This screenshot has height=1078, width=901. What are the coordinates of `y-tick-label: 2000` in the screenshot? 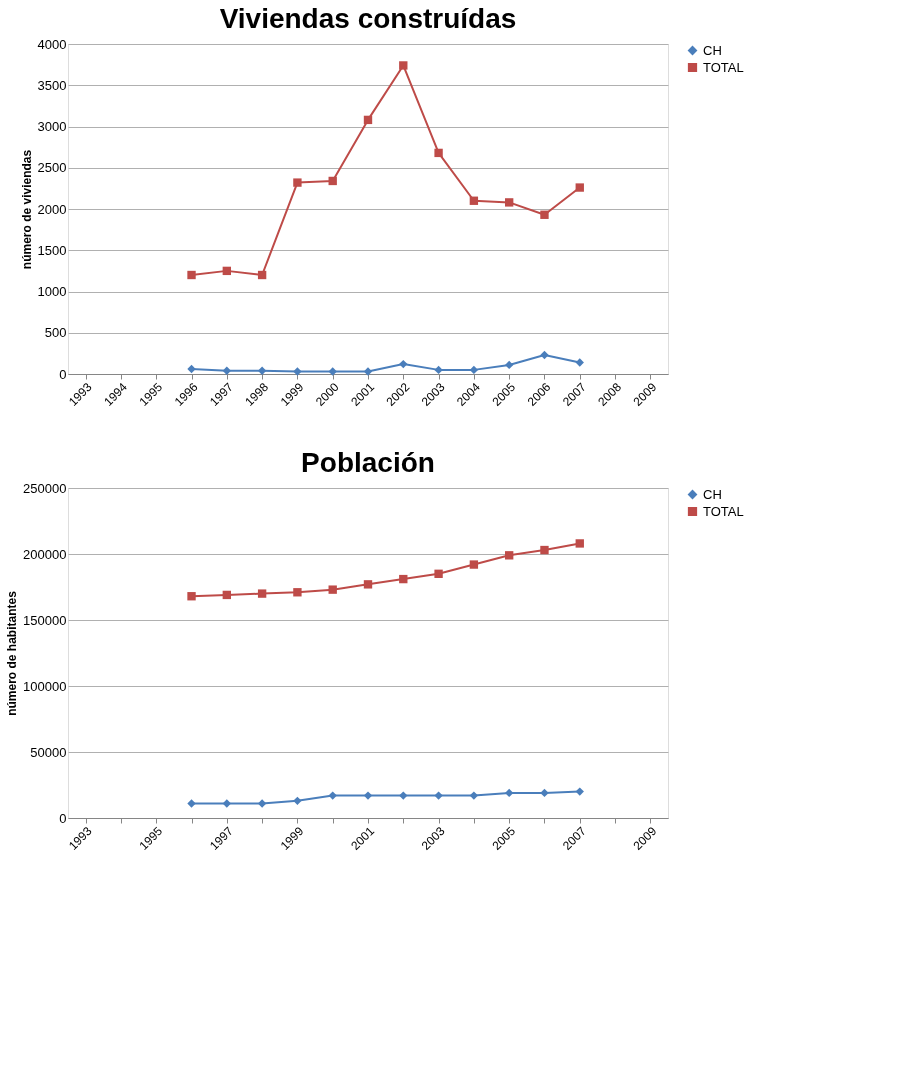 It's located at (52, 209).